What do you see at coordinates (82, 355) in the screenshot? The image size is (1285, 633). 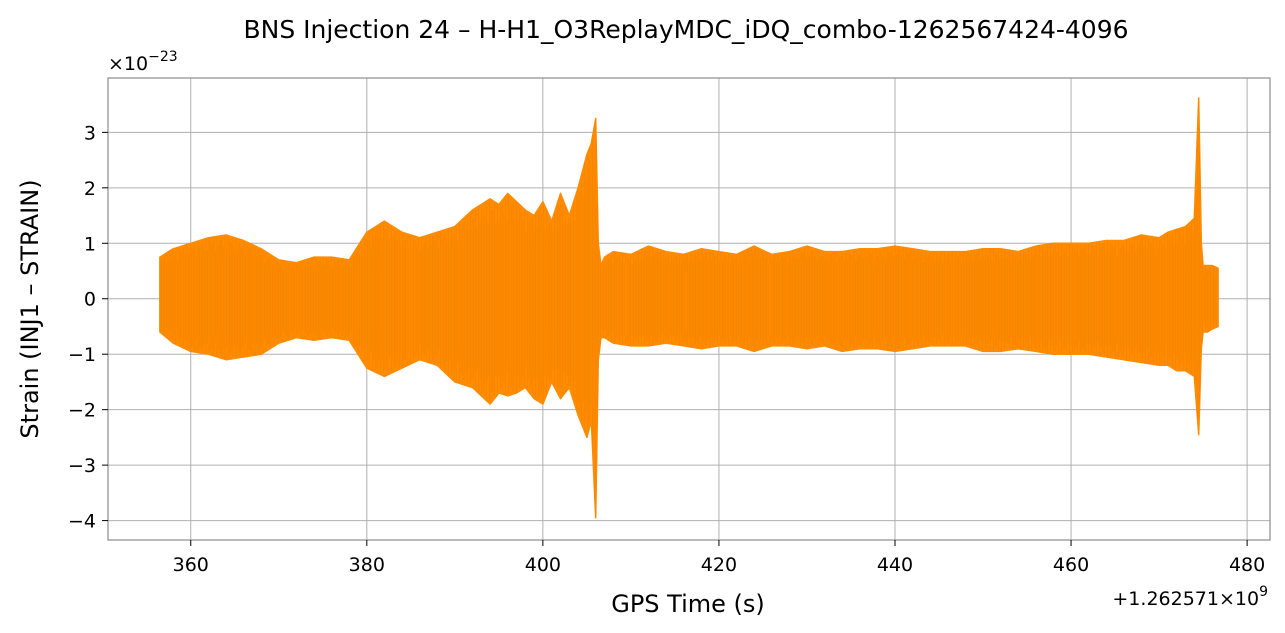 I see `y-tick-label: −1` at bounding box center [82, 355].